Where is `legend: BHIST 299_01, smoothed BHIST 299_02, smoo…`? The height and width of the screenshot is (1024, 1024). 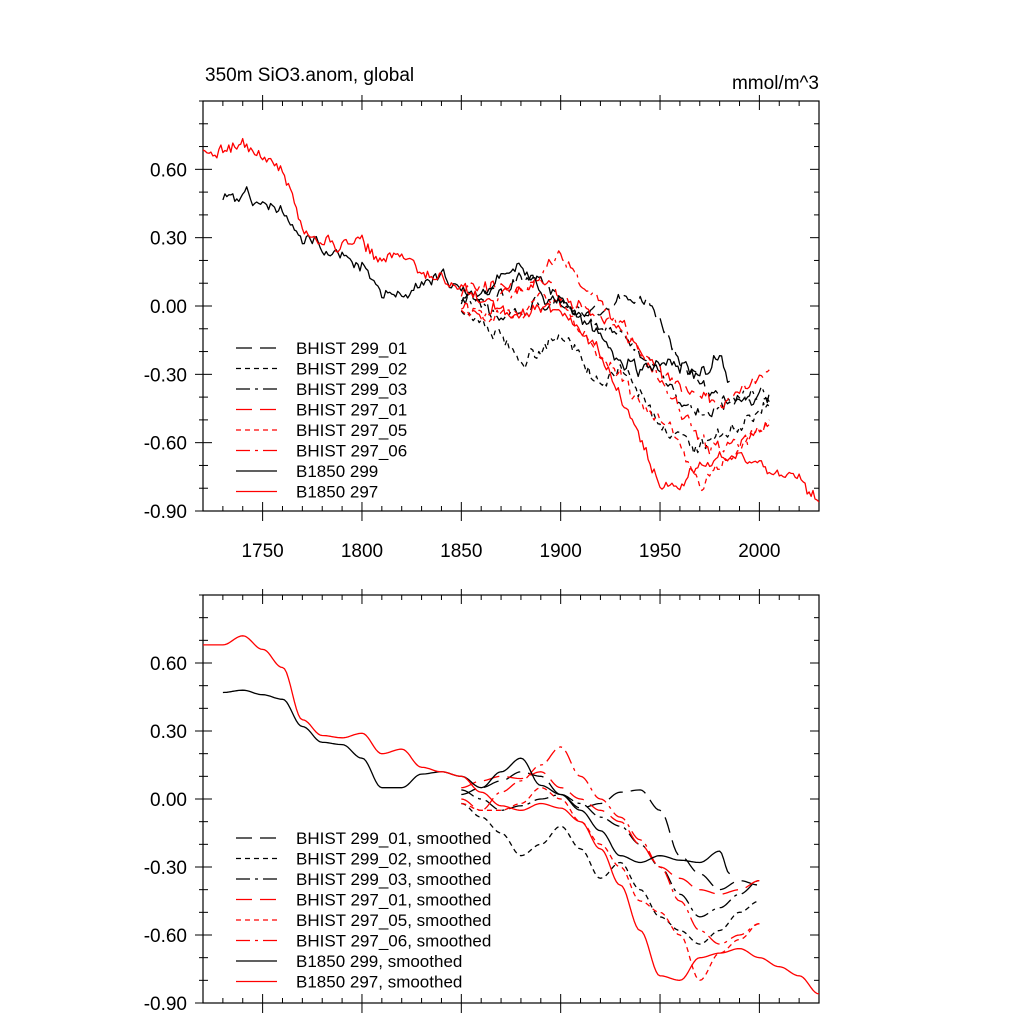
legend: BHIST 299_01, smoothed BHIST 299_02, smoo… is located at coordinates (363, 910).